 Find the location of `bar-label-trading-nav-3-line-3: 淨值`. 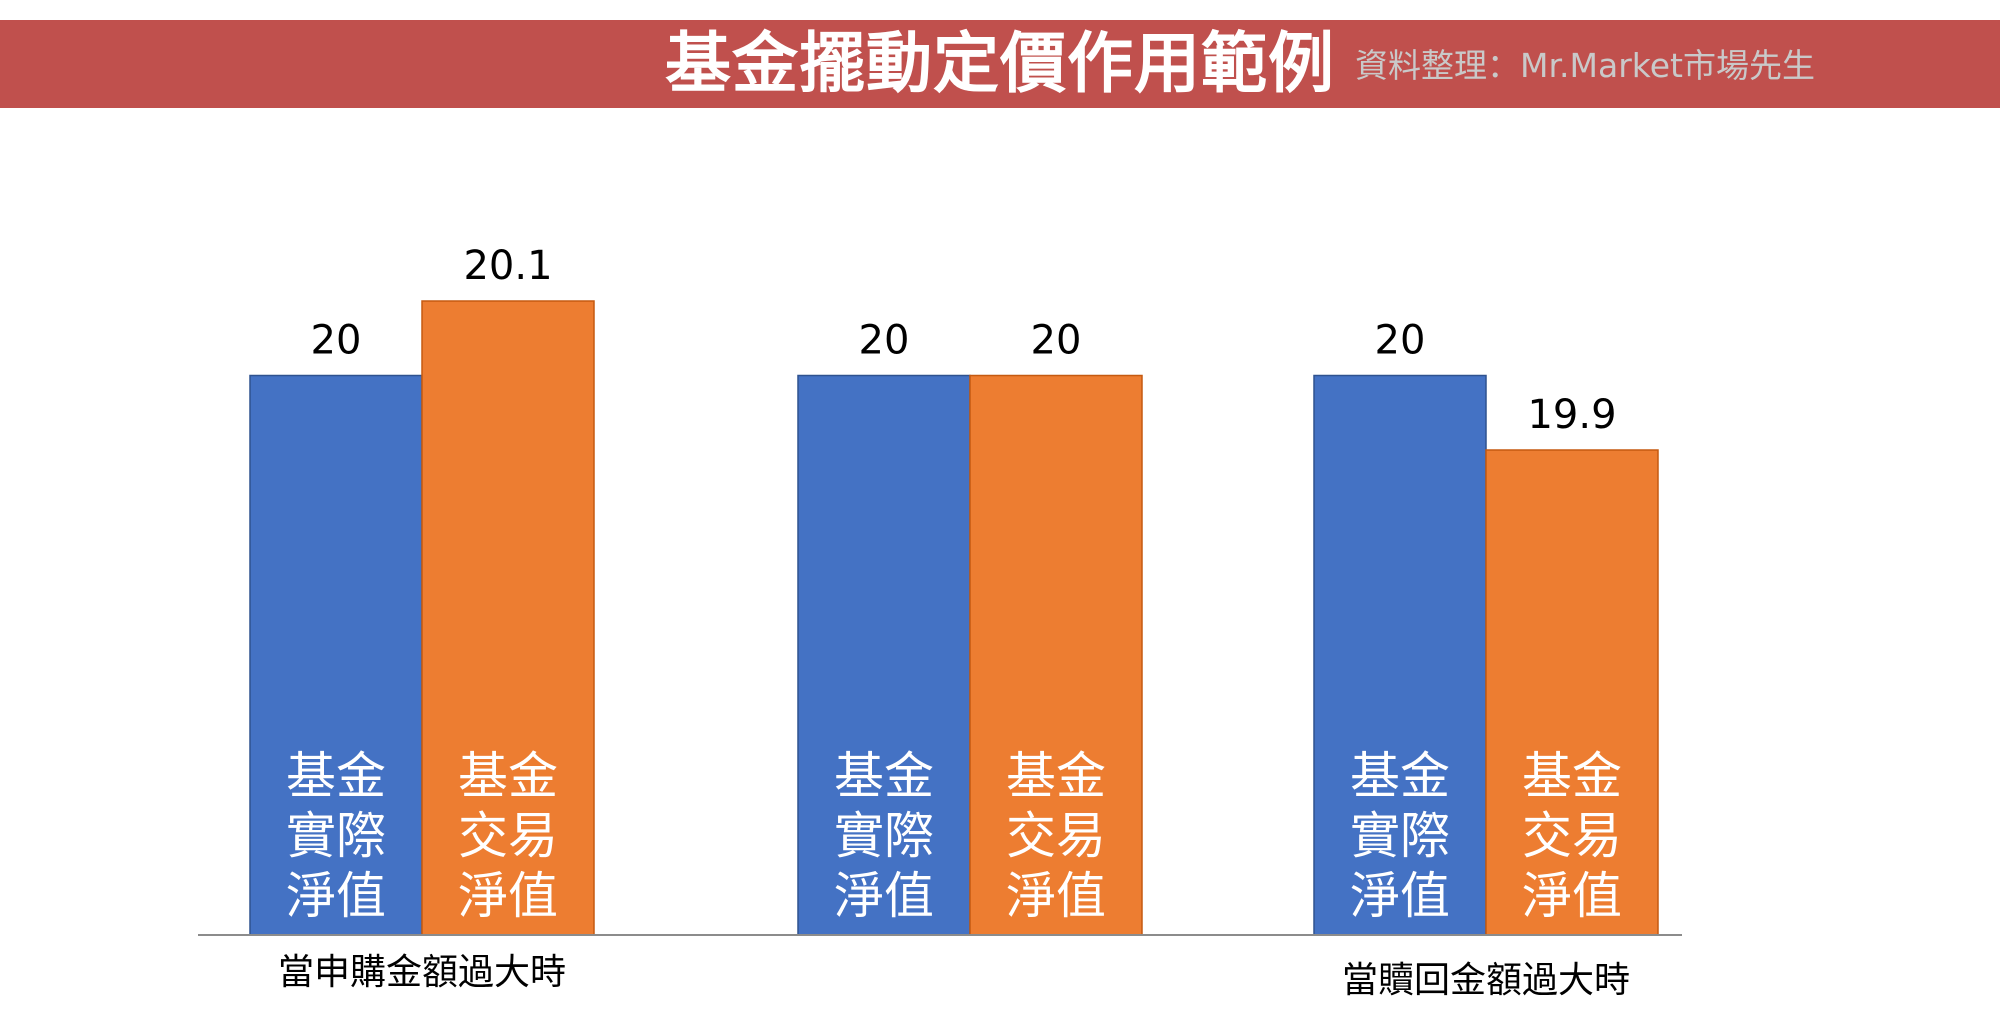

bar-label-trading-nav-3-line-3: 淨值 is located at coordinates (1572, 896).